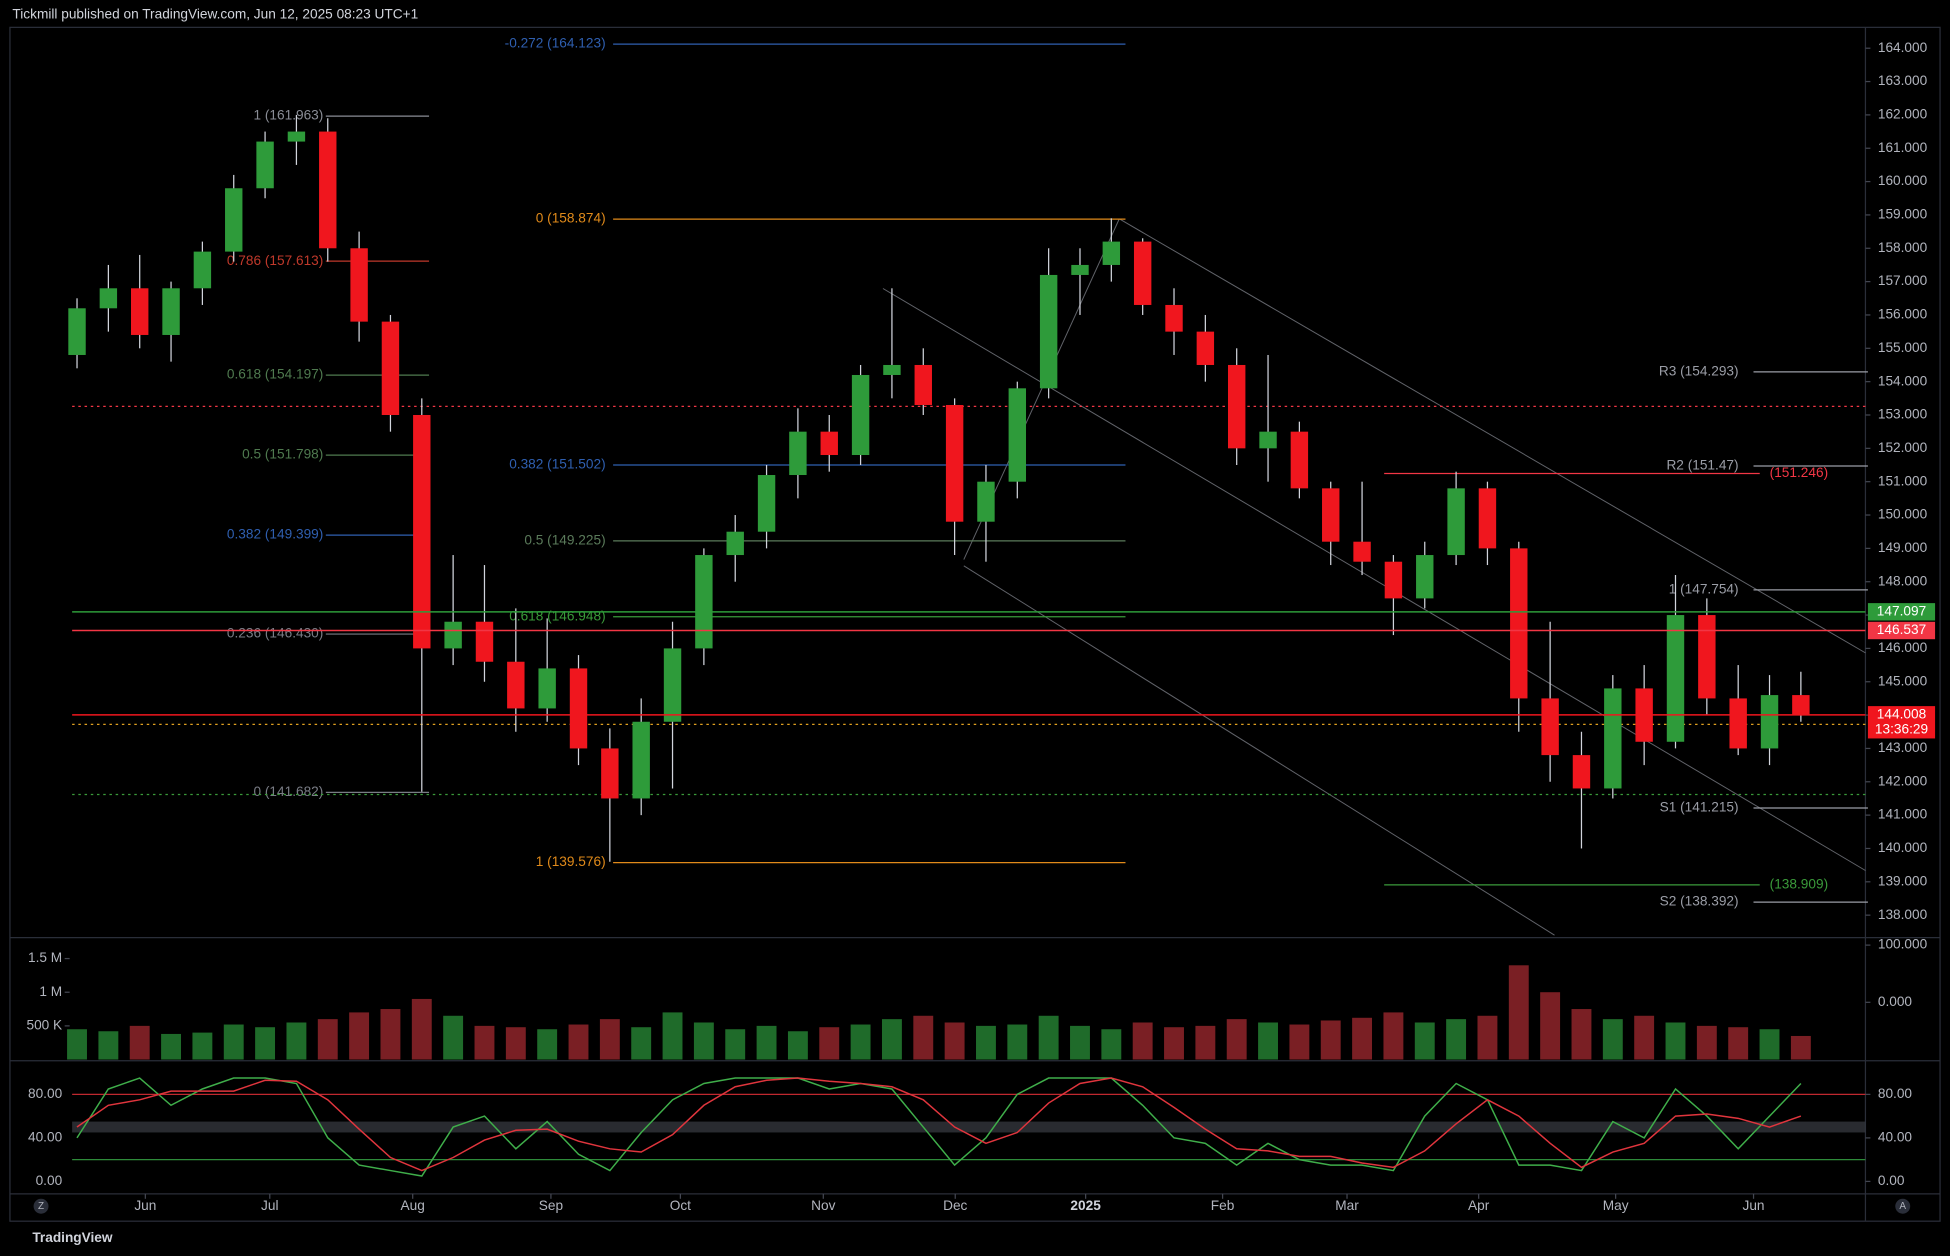  I want to click on level-label: 1 (139.576), so click(571, 861).